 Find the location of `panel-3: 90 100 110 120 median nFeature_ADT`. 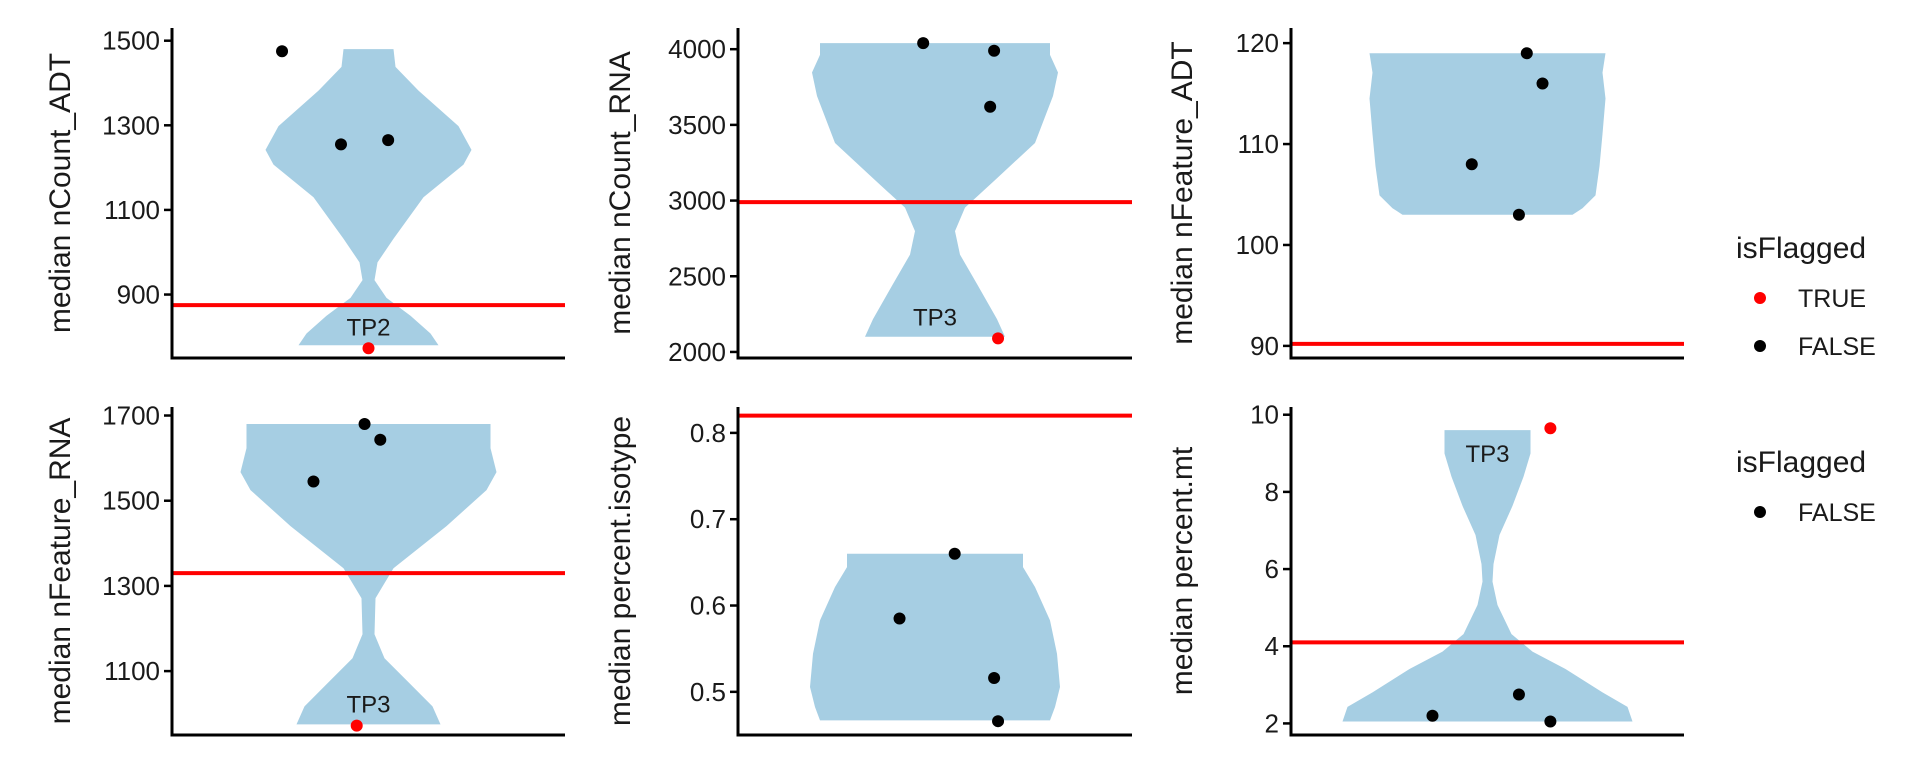

panel-3: 90 100 110 120 median nFeature_ADT is located at coordinates (1425, 194).